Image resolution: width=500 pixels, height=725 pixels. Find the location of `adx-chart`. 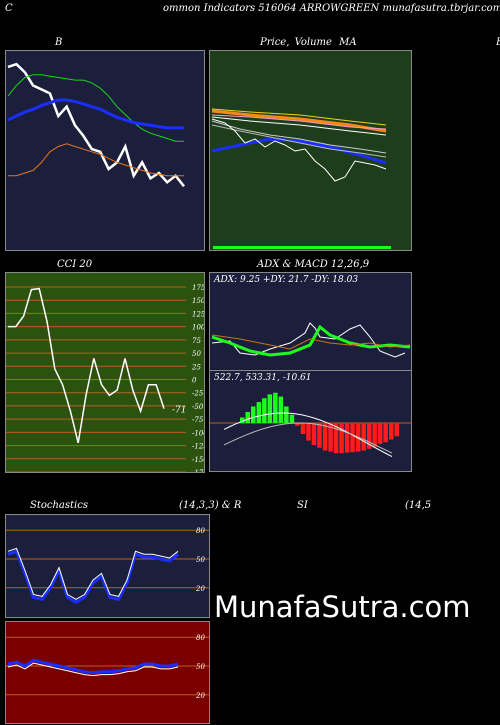

adx-chart is located at coordinates (311, 340).